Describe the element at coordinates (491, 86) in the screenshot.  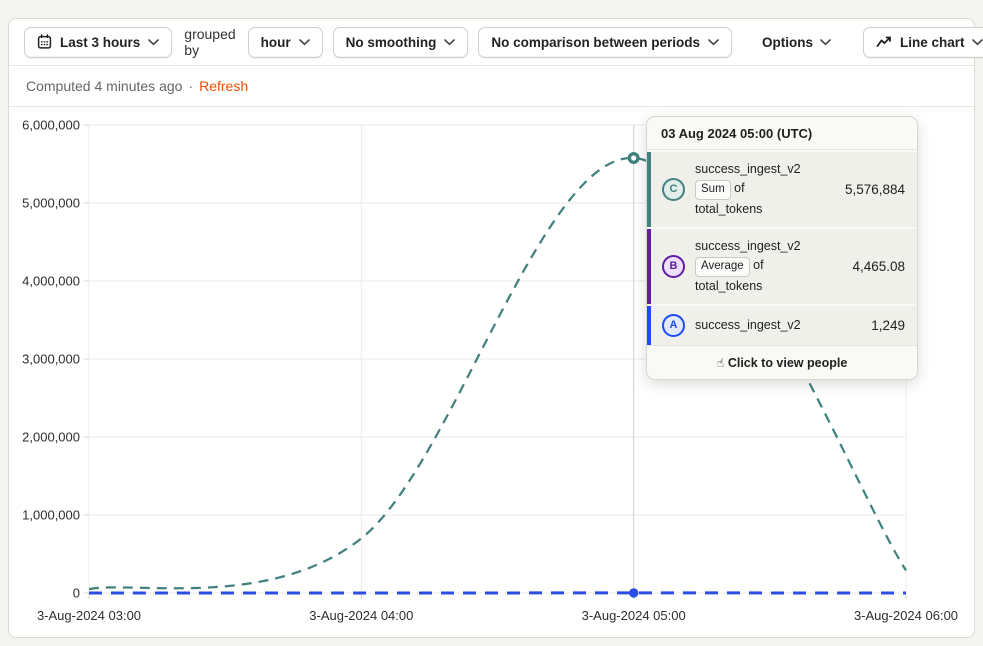
I see `computed-status-row: Computed 4 minutes ago · Refresh` at that location.